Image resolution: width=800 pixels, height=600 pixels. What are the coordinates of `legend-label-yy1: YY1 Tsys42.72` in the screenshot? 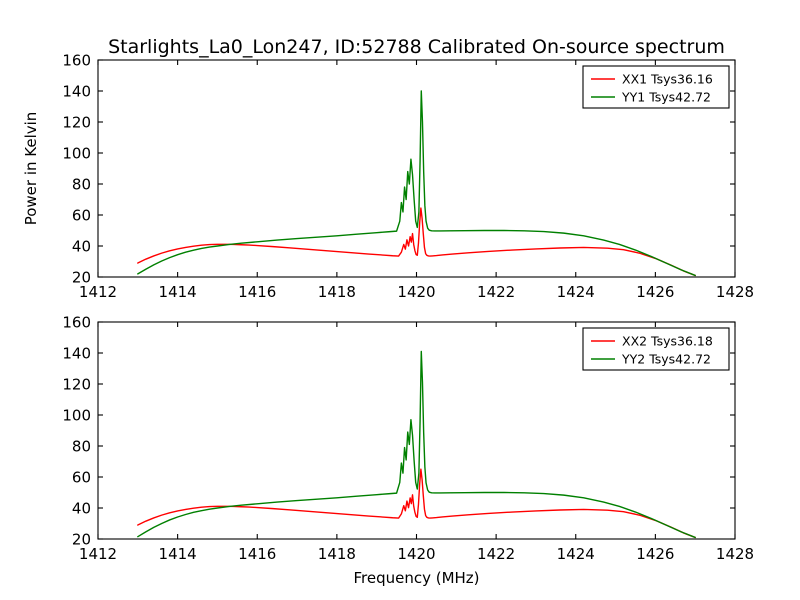 It's located at (666, 97).